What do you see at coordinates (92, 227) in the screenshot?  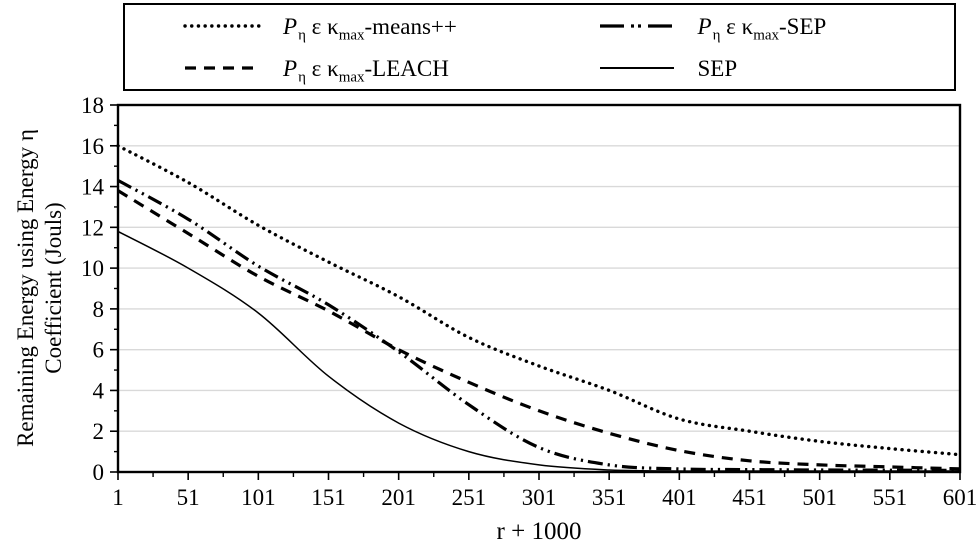 I see `y-tick-label-12: 12` at bounding box center [92, 227].